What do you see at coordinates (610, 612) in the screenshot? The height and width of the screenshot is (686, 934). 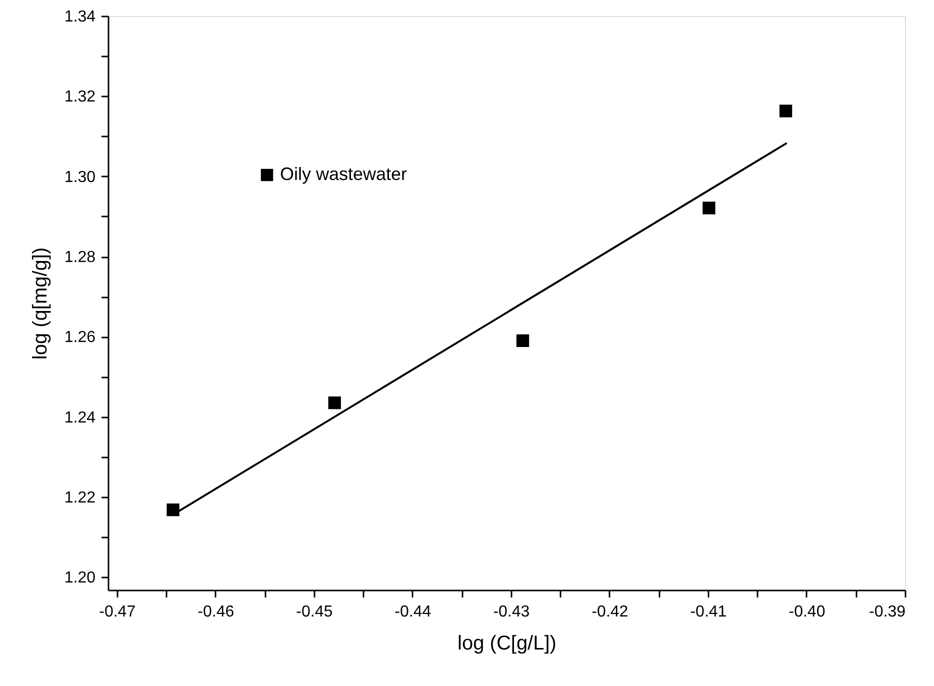 I see `x-tick-label: -0.42` at bounding box center [610, 612].